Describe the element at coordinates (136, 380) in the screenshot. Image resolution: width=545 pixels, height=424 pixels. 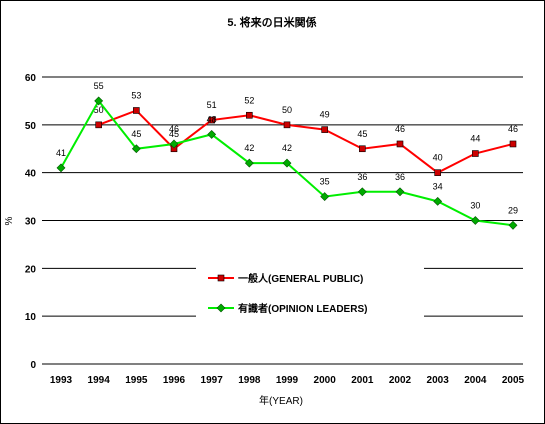
I see `x-tick-label: 1995` at that location.